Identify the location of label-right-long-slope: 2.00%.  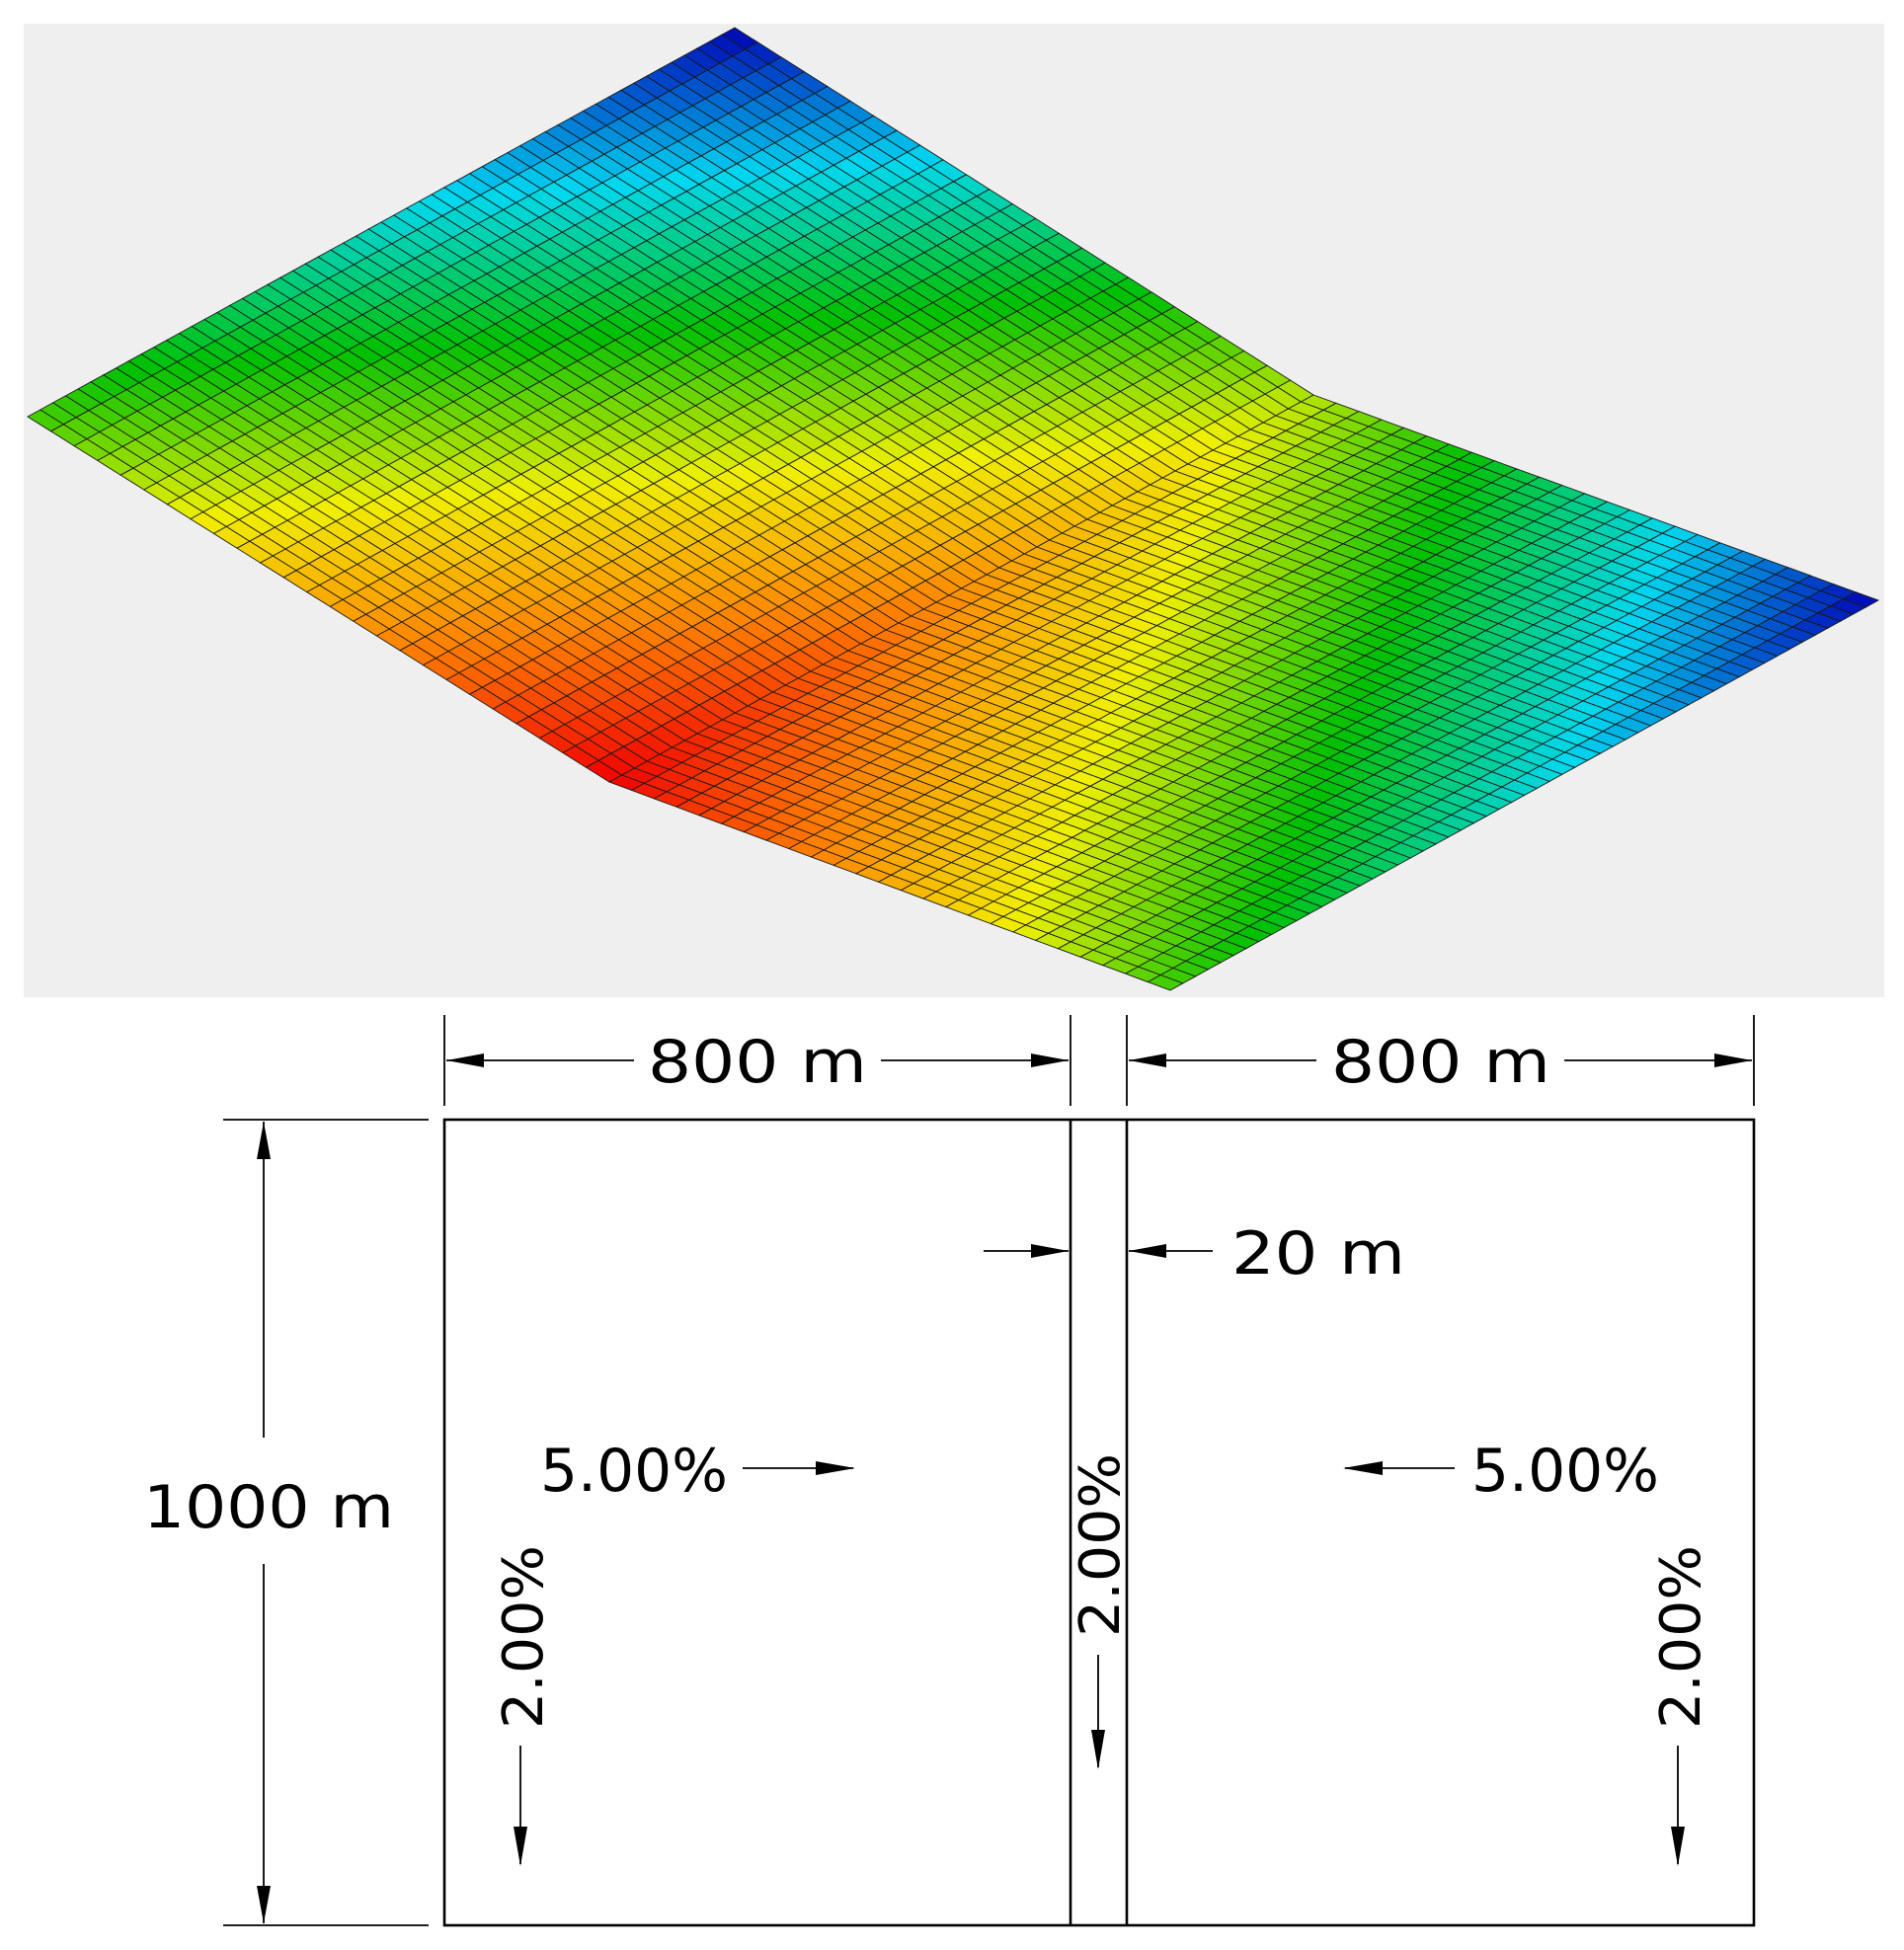
(1681, 1637).